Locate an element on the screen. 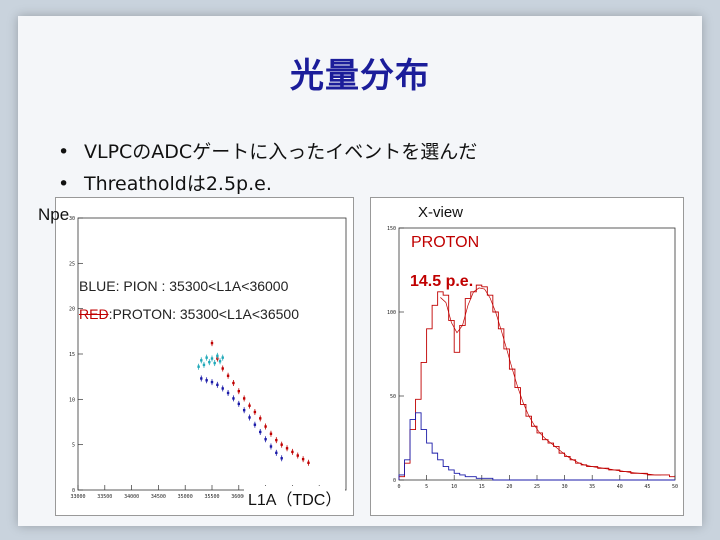  x-tick-label: 34500 is located at coordinates (158, 497).